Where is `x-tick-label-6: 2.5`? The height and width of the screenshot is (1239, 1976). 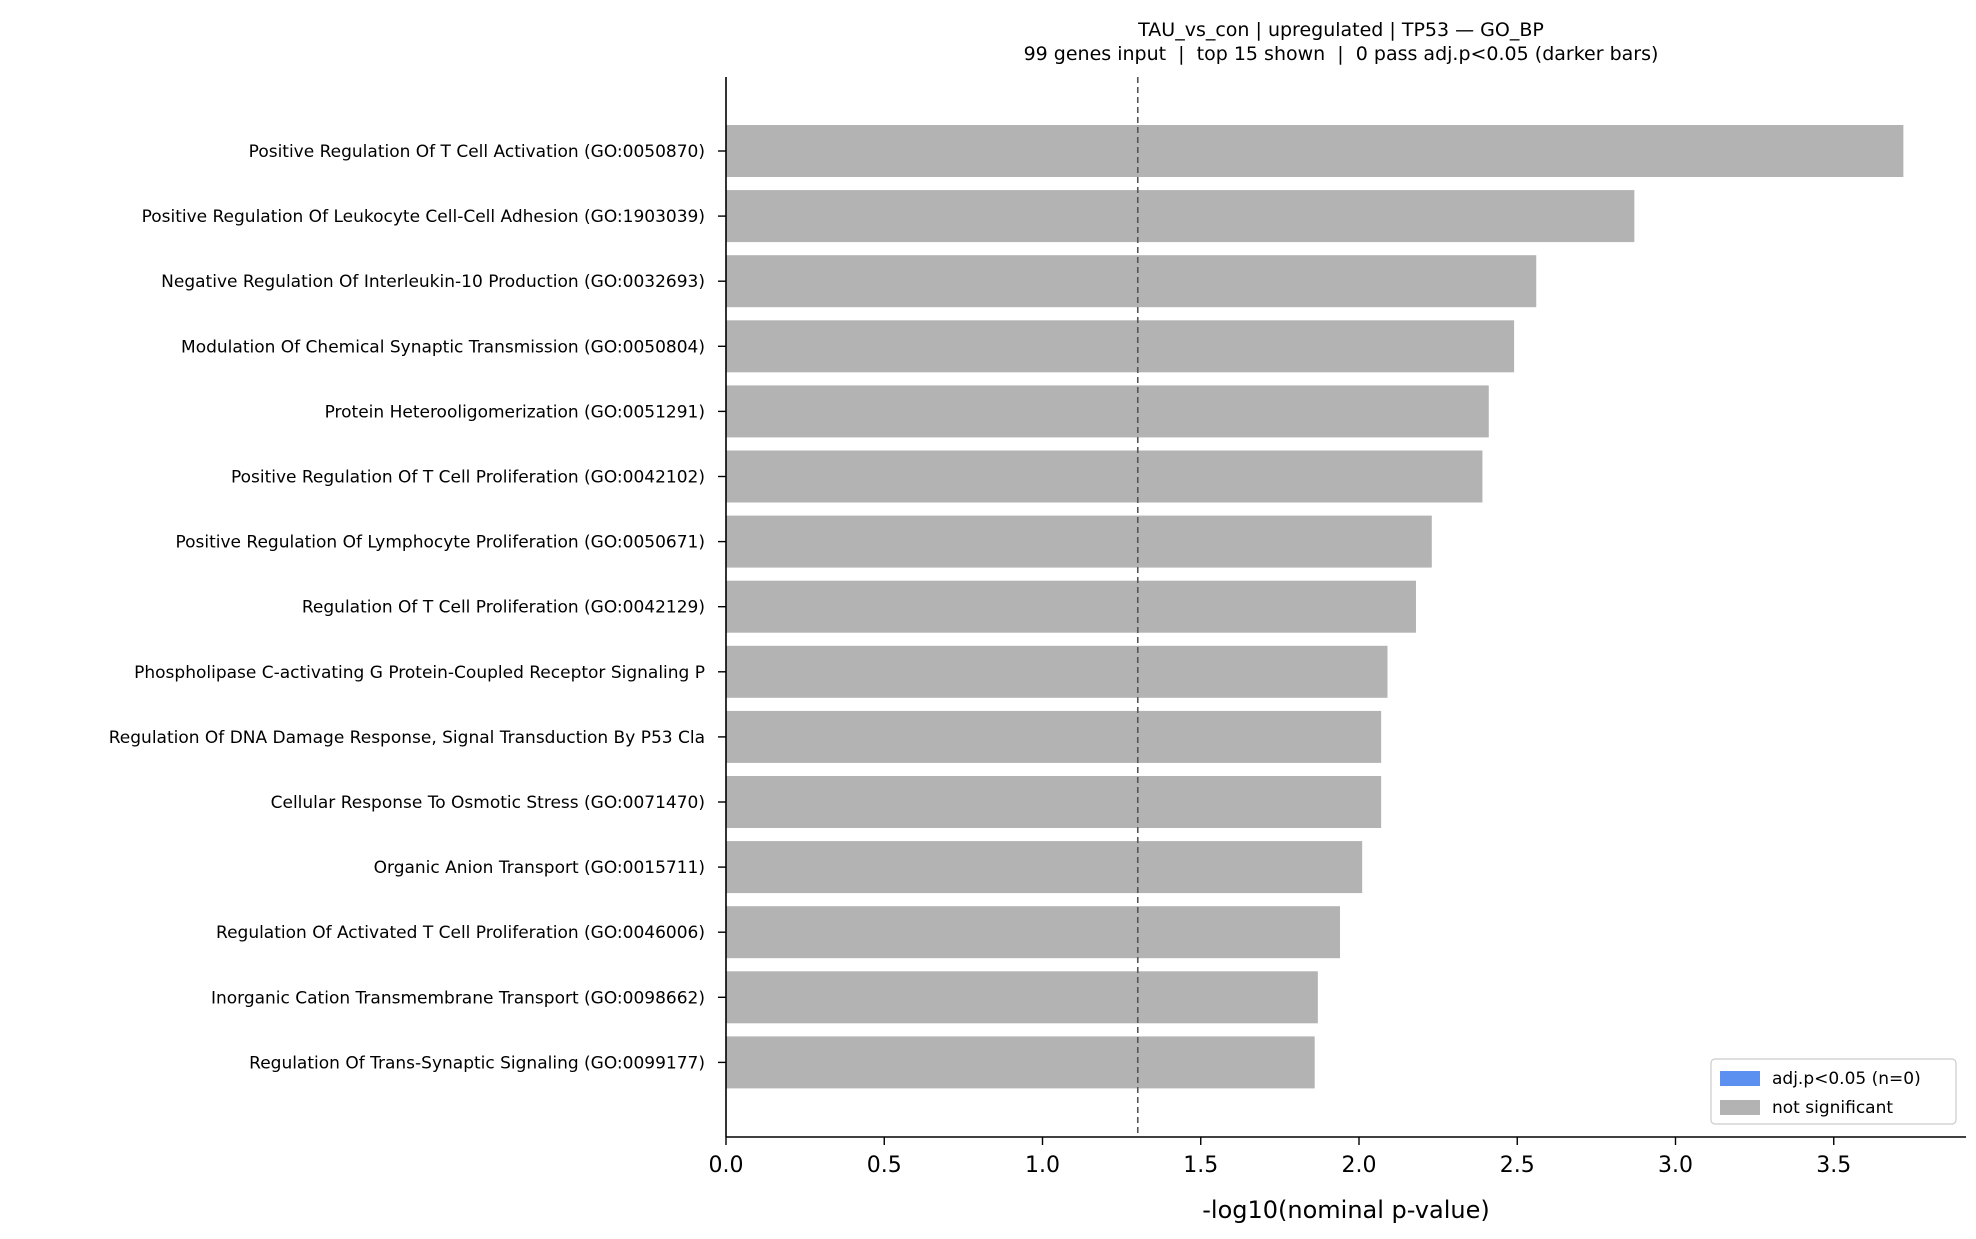 x-tick-label-6: 2.5 is located at coordinates (1517, 1165).